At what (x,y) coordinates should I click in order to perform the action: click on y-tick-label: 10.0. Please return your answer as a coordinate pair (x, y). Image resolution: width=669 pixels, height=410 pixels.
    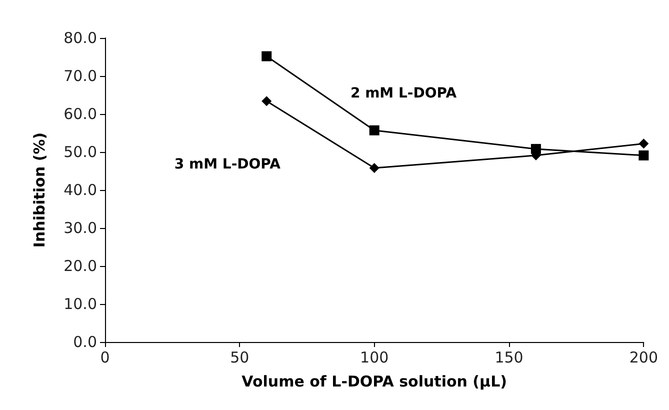
    Looking at the image, I should click on (80, 304).